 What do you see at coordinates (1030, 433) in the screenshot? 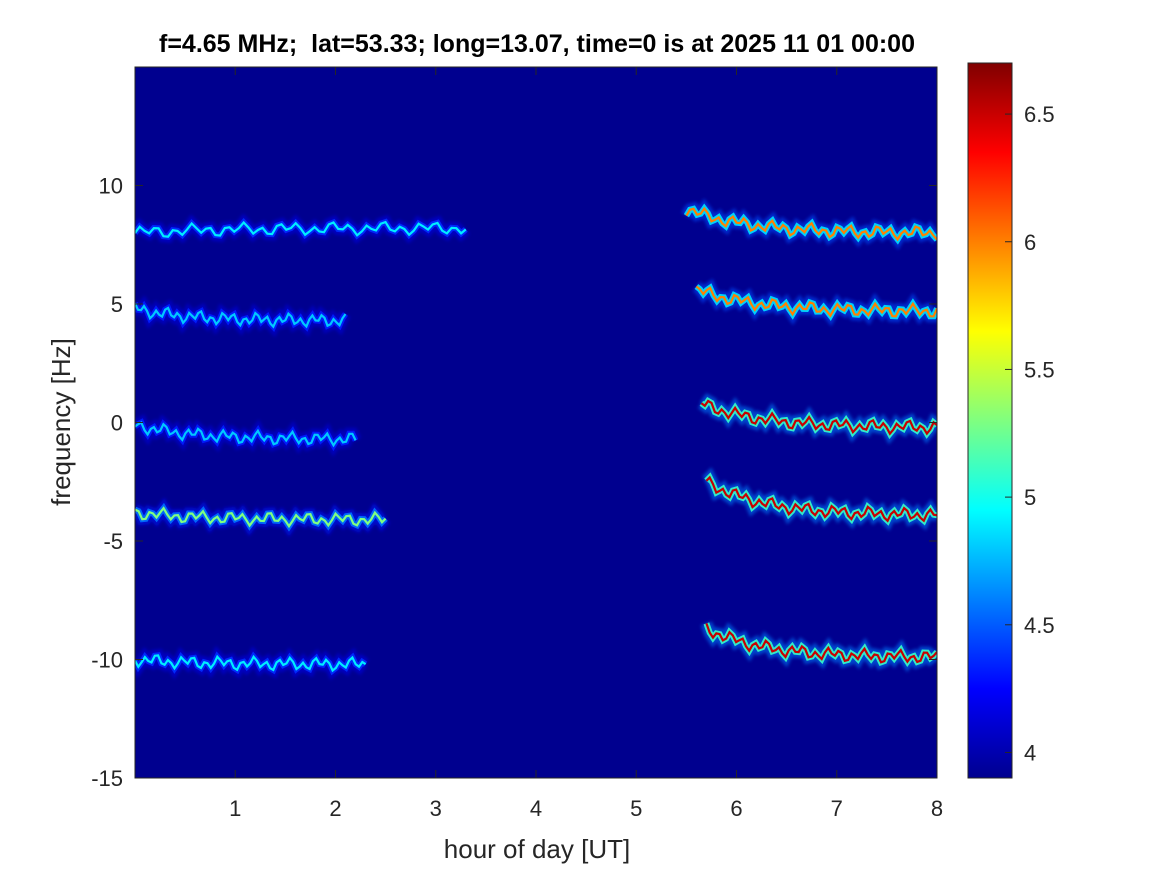
I see `colorbar-ticks: 4 4.5 5 5.5 6 6.5` at bounding box center [1030, 433].